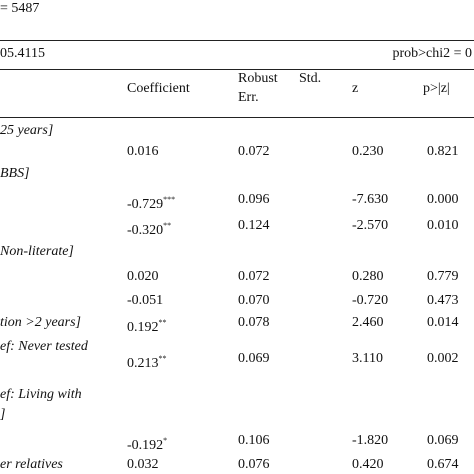  What do you see at coordinates (248, 97) in the screenshot?
I see `col-header: Err.` at bounding box center [248, 97].